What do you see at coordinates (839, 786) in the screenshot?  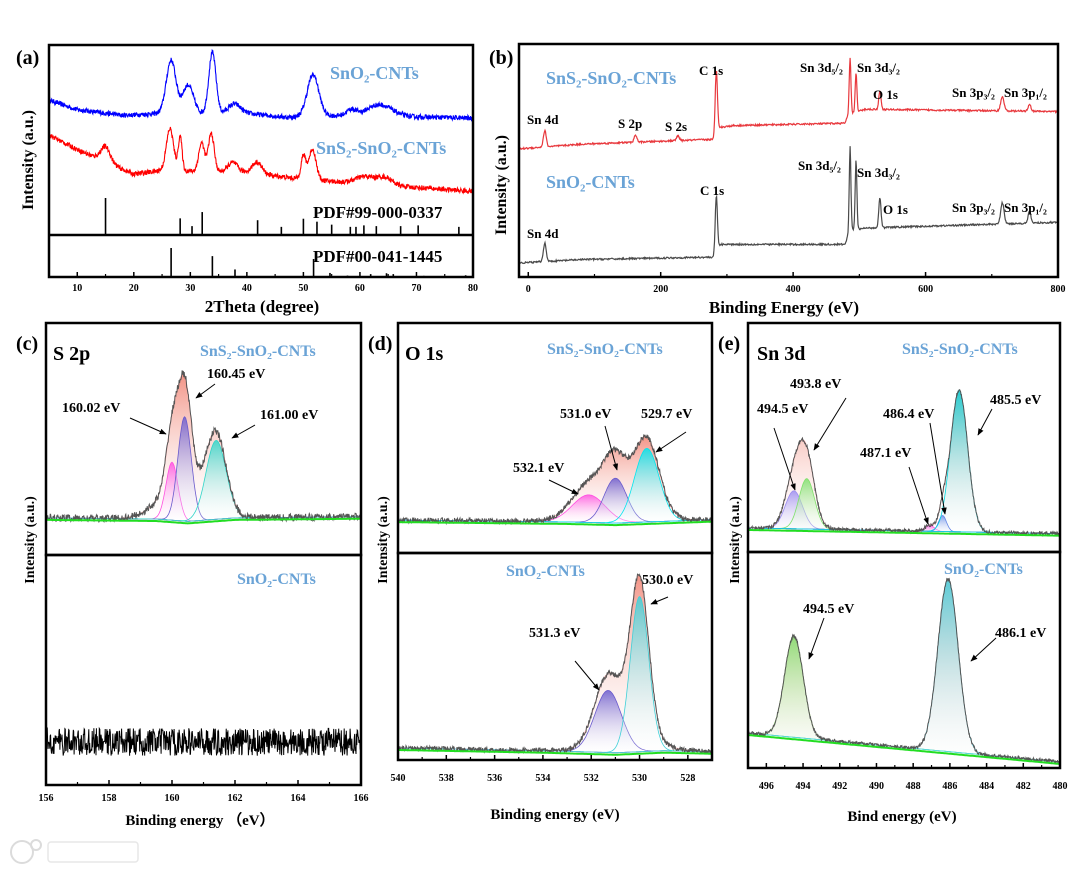 I see `x-tick-label: 492` at bounding box center [839, 786].